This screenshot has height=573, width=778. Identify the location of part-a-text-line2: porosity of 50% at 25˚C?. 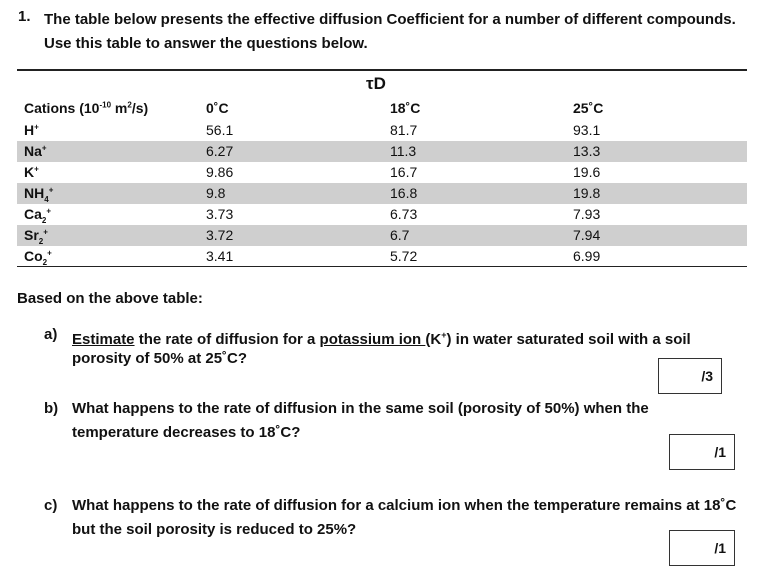
(160, 358).